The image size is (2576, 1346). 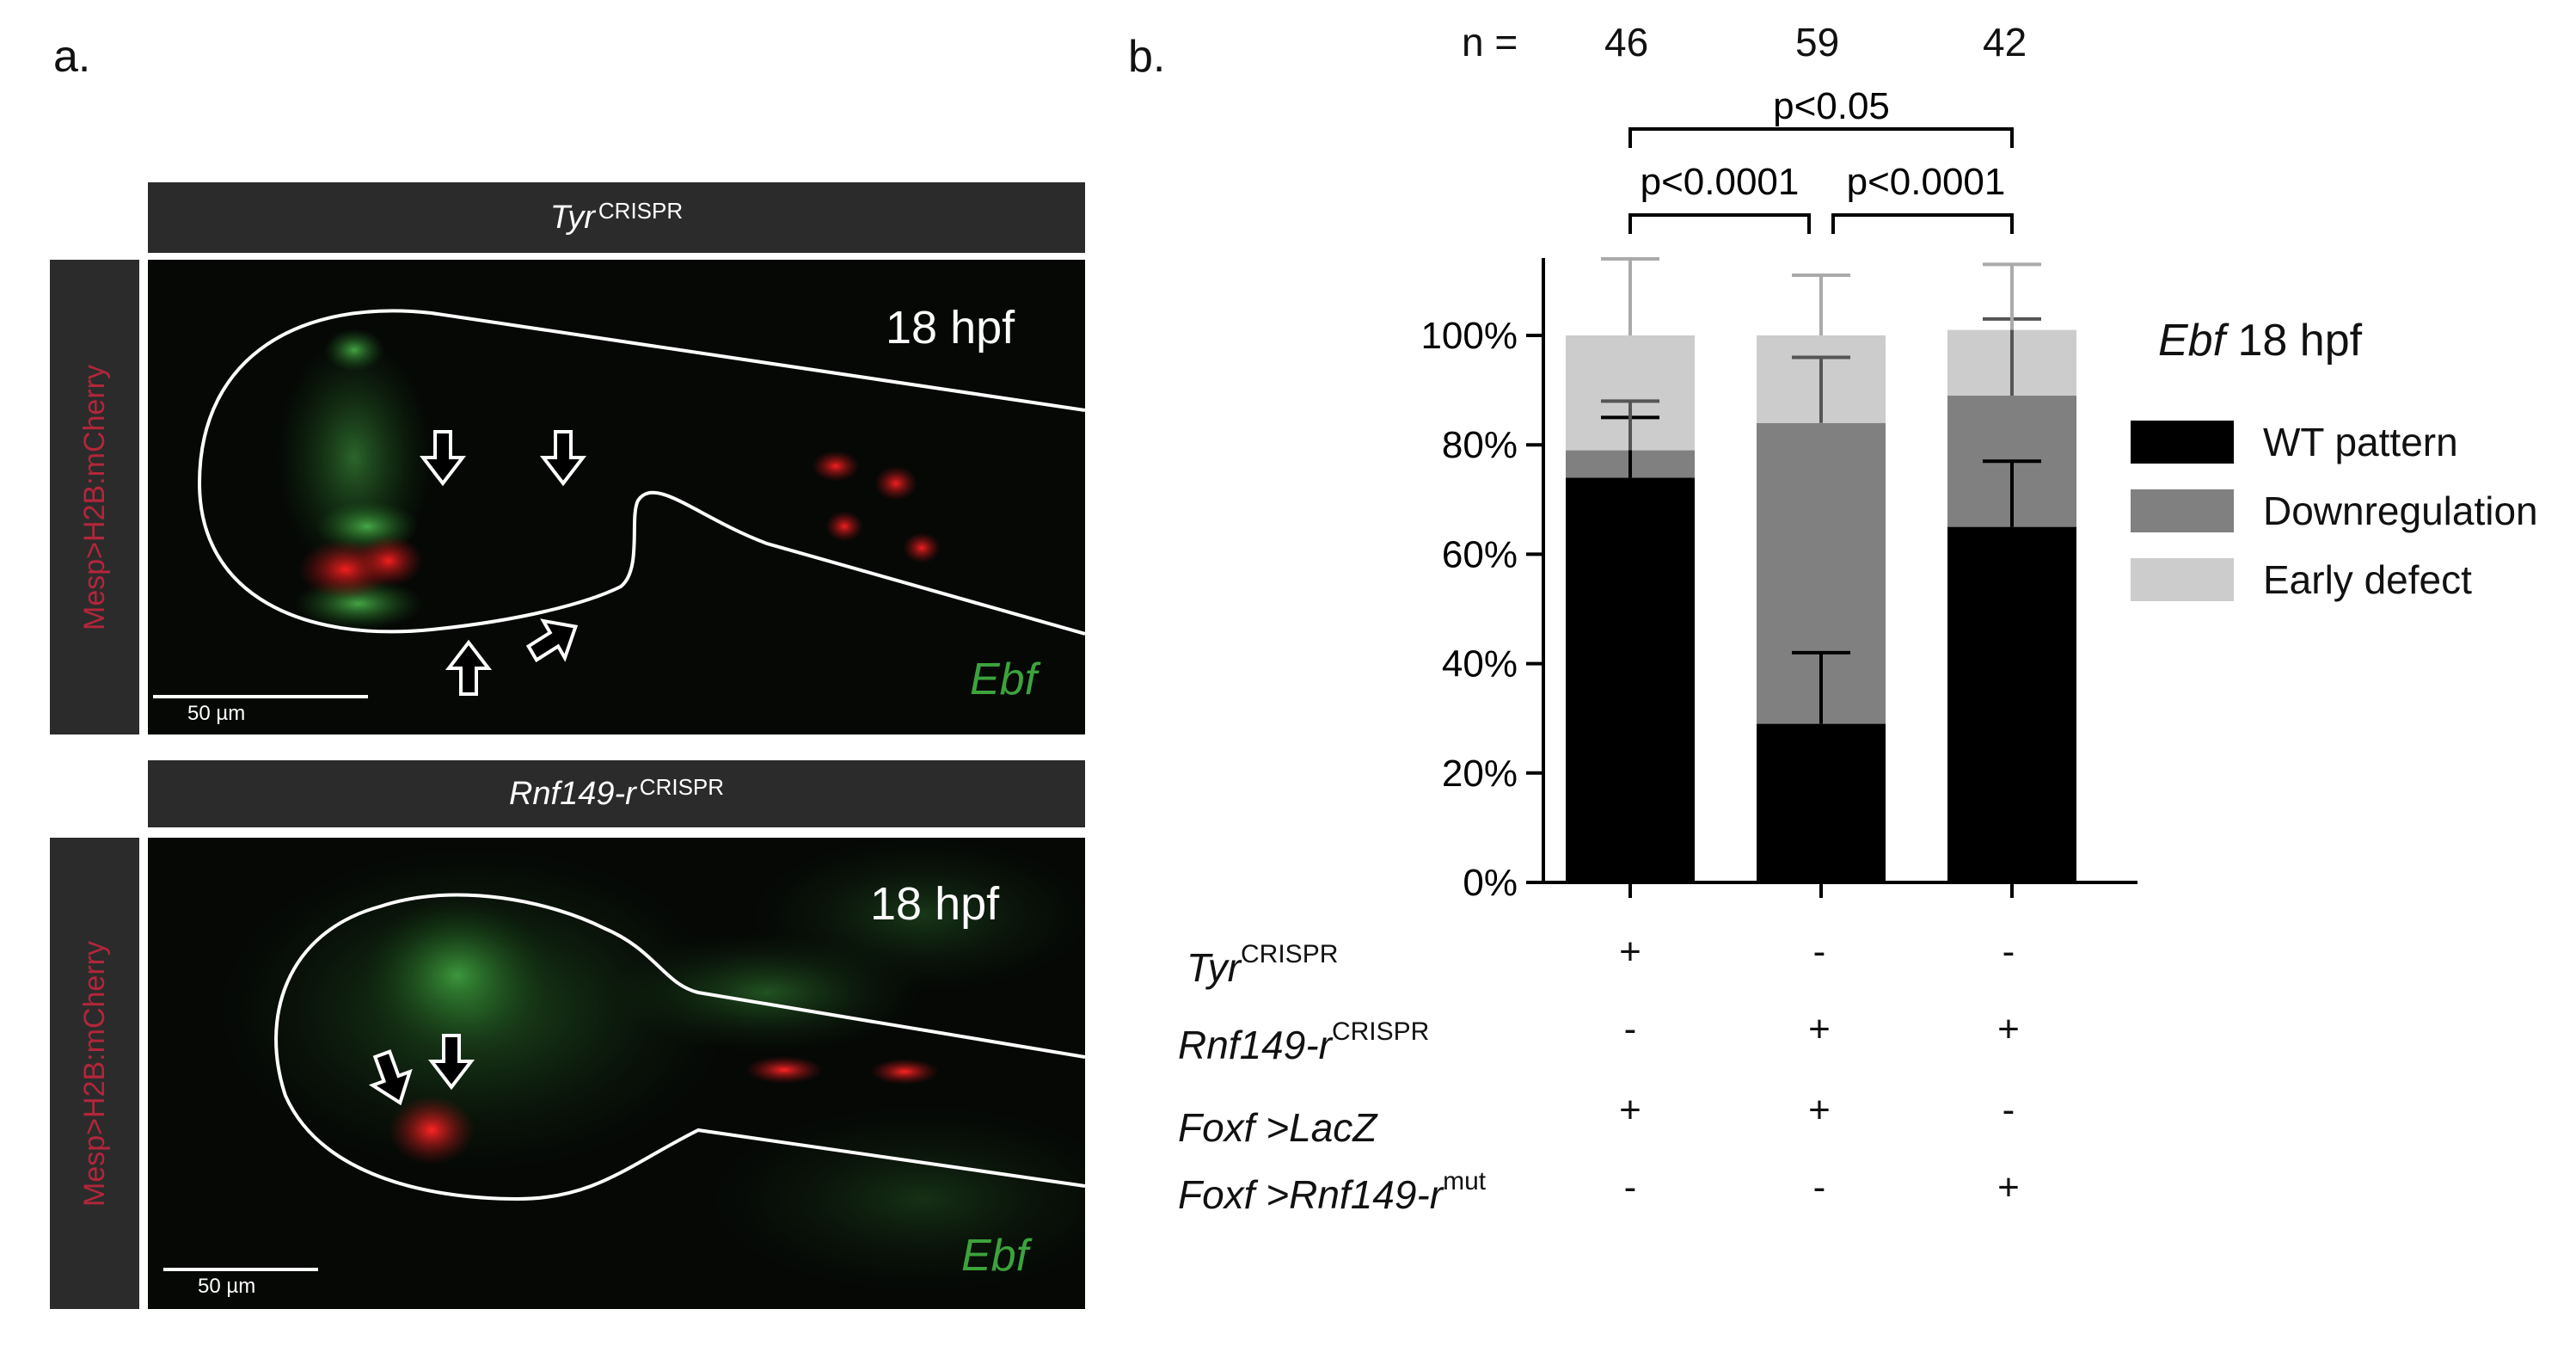 What do you see at coordinates (216, 714) in the screenshot?
I see `image-1-scale-label: 50 µm` at bounding box center [216, 714].